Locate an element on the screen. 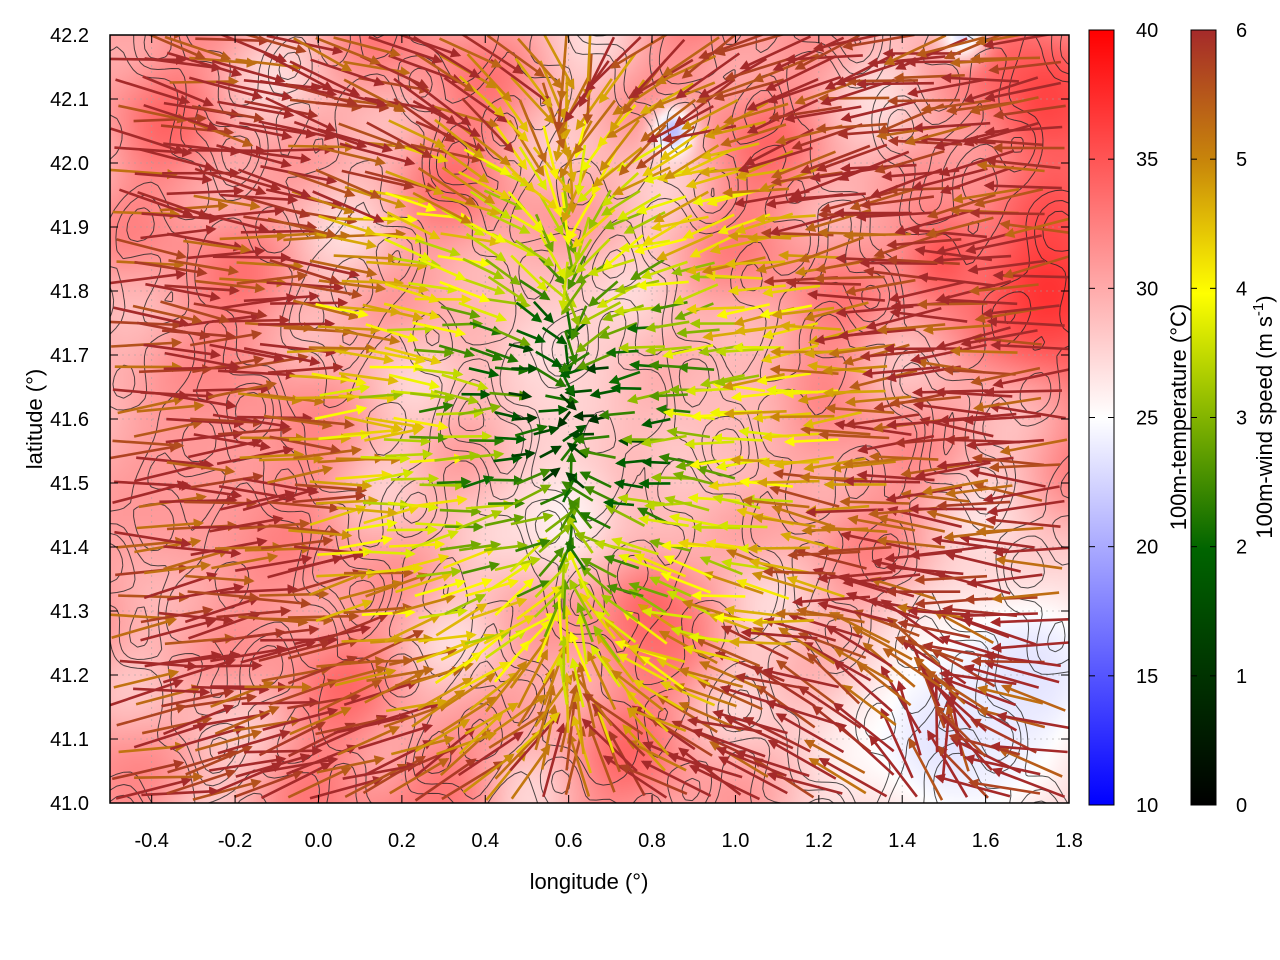 This screenshot has width=1280, height=960. x-tick-label: 0.0 is located at coordinates (319, 841).